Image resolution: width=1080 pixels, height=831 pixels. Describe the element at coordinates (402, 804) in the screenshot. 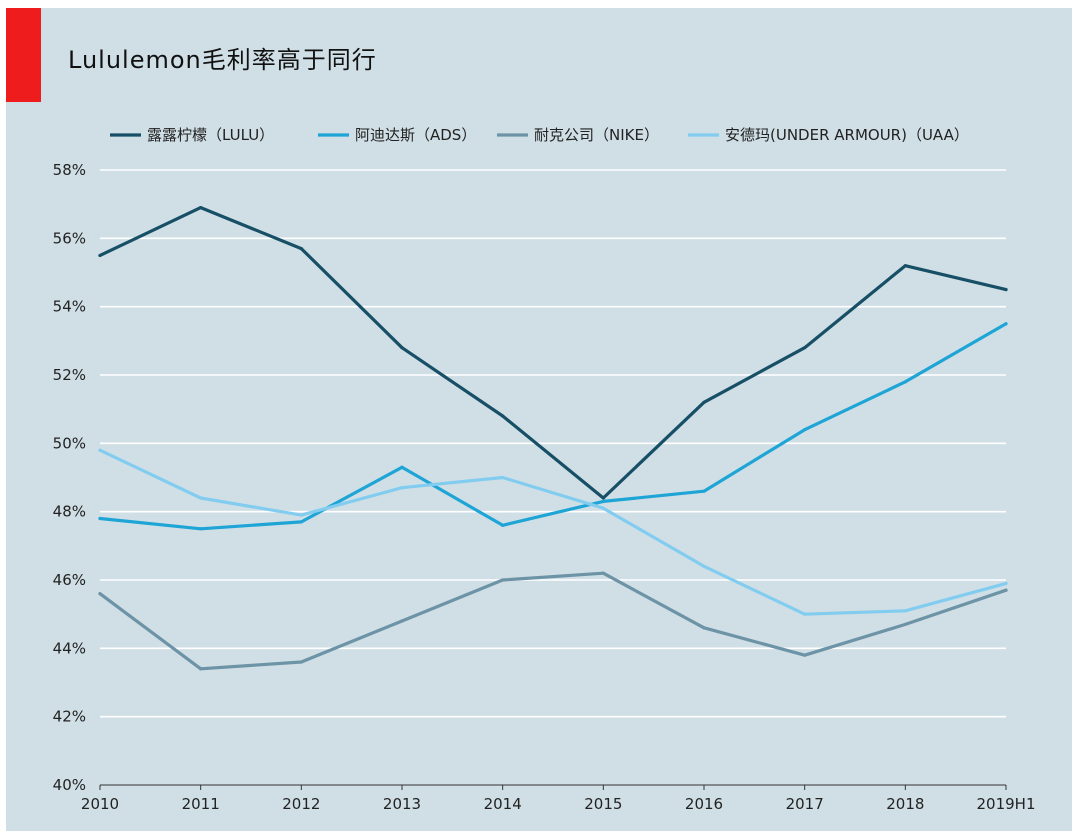

I see `x-tick-label: 2013` at that location.